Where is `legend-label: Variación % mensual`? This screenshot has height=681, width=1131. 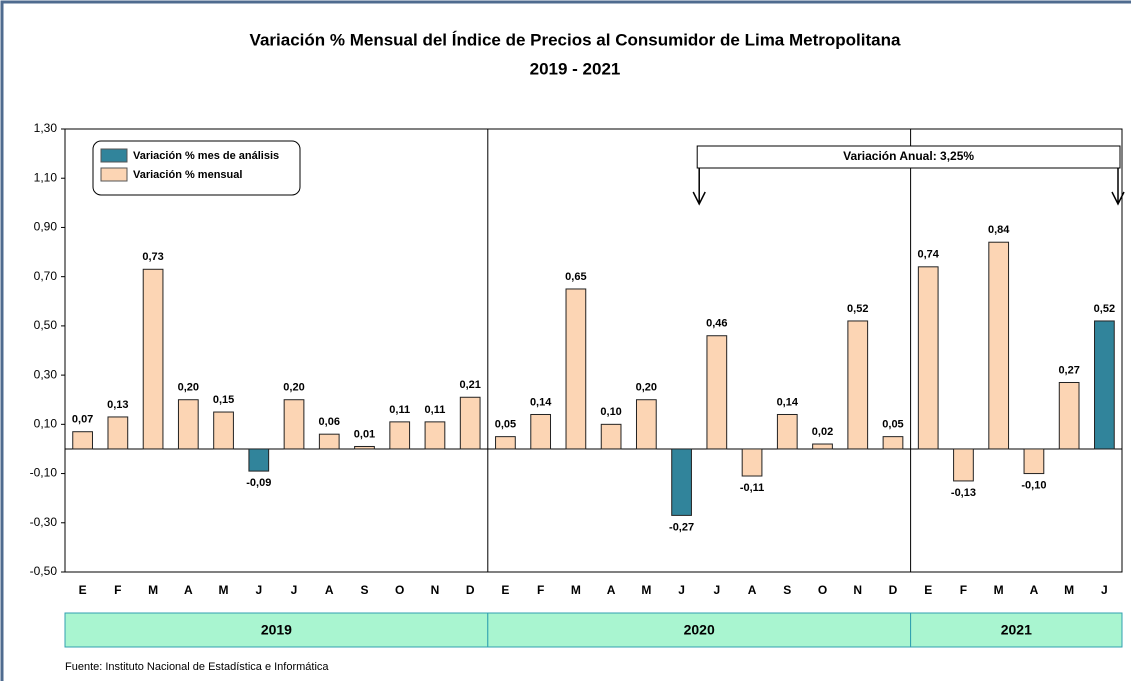 legend-label: Variación % mensual is located at coordinates (187, 175).